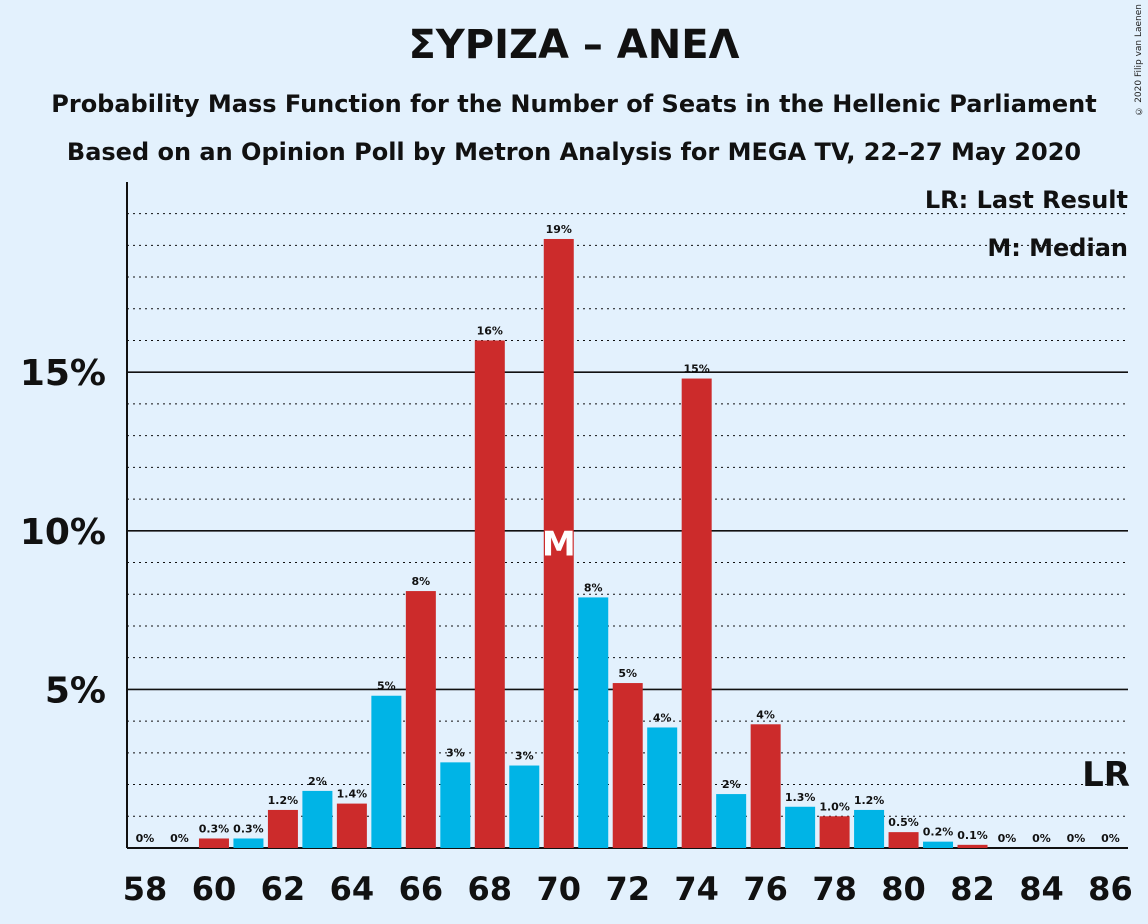 The width and height of the screenshot is (1148, 924). What do you see at coordinates (214, 889) in the screenshot?
I see `x-tick-label: 60` at bounding box center [214, 889].